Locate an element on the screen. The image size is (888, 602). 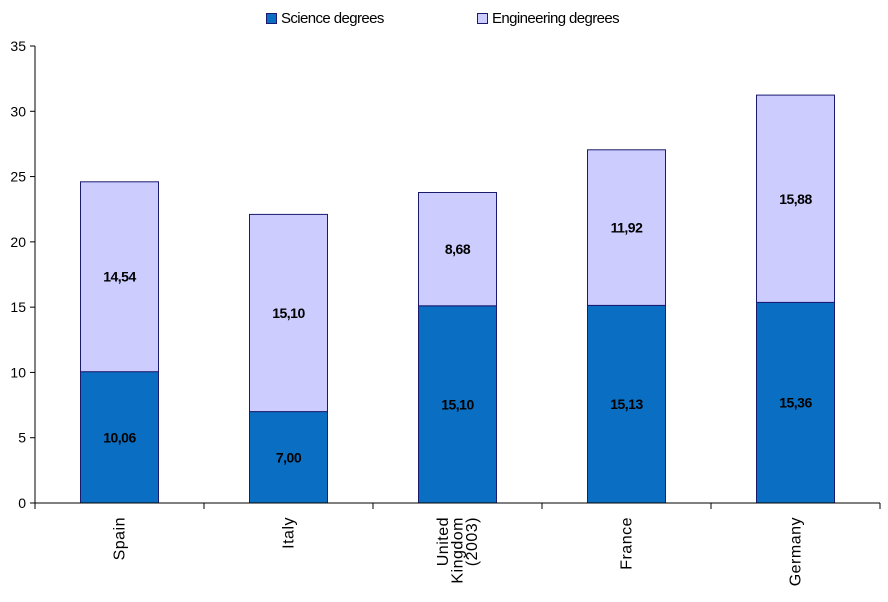
x-category-label-line: France is located at coordinates (627, 543).